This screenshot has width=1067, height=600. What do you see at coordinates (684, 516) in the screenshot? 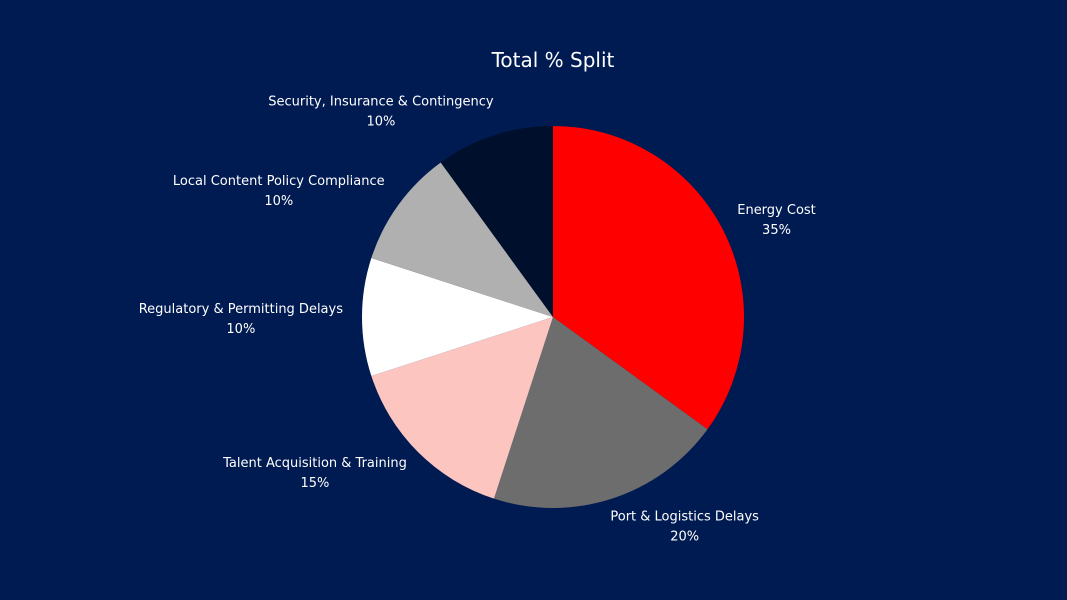
I see `slice-label-name: Port & Logistics Delays` at bounding box center [684, 516].